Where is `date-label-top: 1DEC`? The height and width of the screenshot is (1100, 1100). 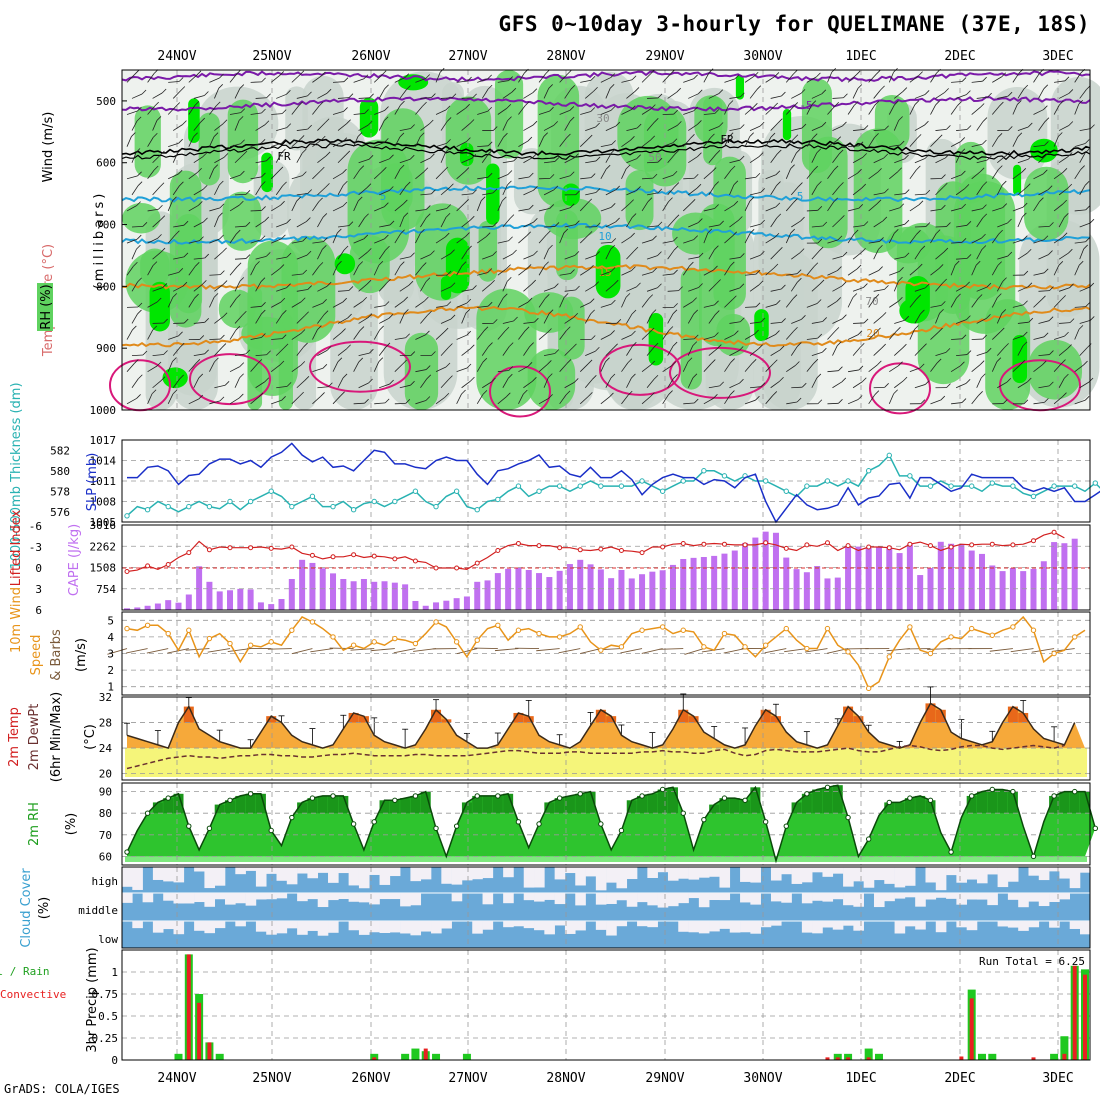 date-label-top: 1DEC is located at coordinates (860, 56).